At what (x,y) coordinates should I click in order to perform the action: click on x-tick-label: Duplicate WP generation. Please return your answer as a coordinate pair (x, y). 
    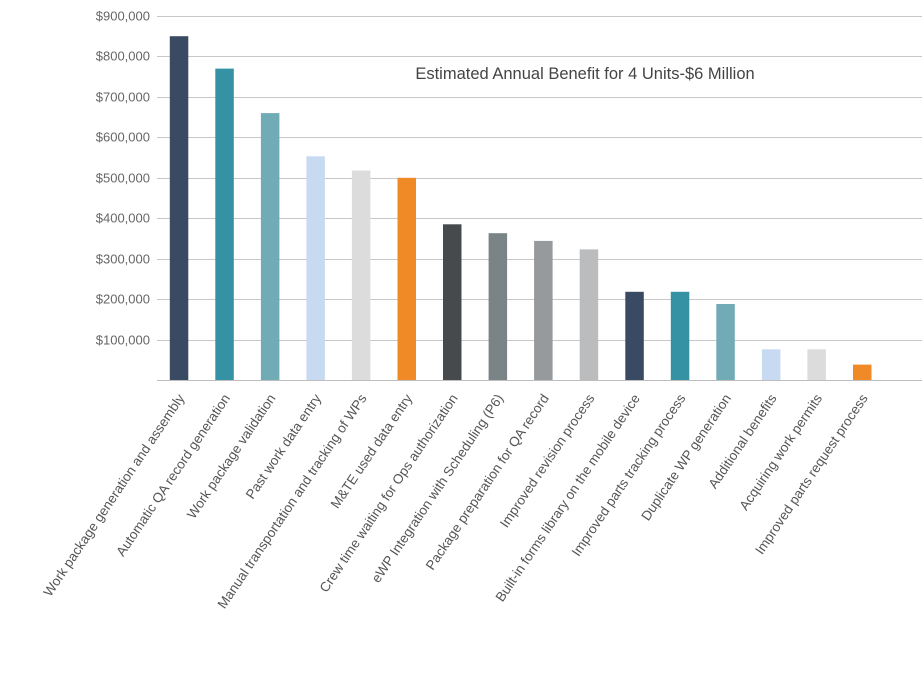
    Looking at the image, I should click on (686, 457).